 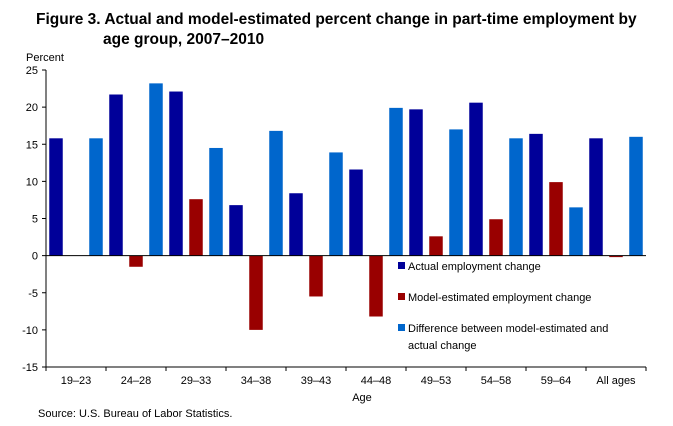 What do you see at coordinates (45, 58) in the screenshot?
I see `y-axis-label: Percent` at bounding box center [45, 58].